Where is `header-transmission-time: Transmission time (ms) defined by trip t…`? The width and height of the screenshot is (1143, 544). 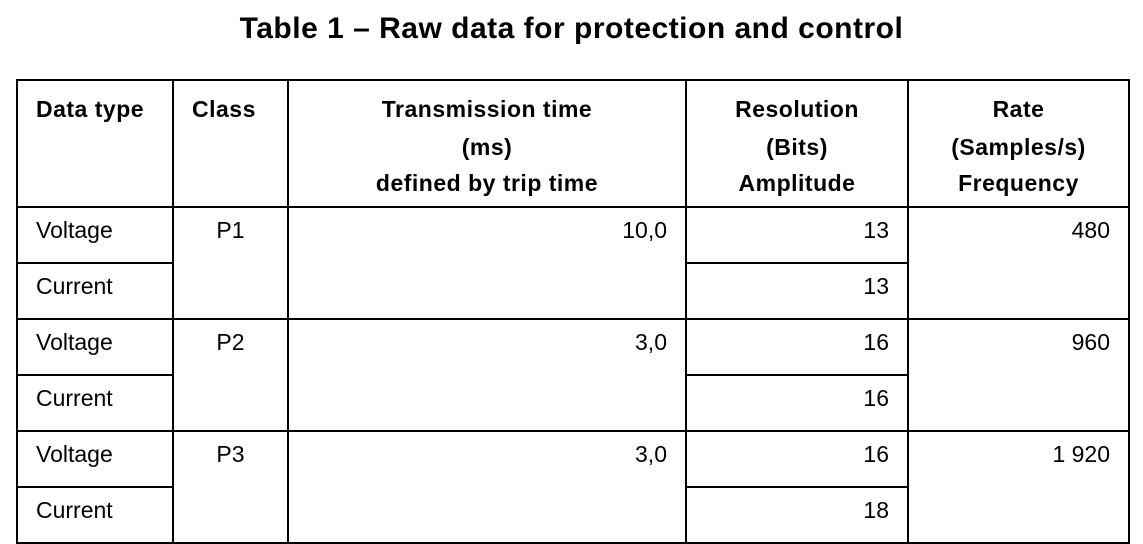
header-transmission-time: Transmission time (ms) defined by trip t… is located at coordinates (487, 143).